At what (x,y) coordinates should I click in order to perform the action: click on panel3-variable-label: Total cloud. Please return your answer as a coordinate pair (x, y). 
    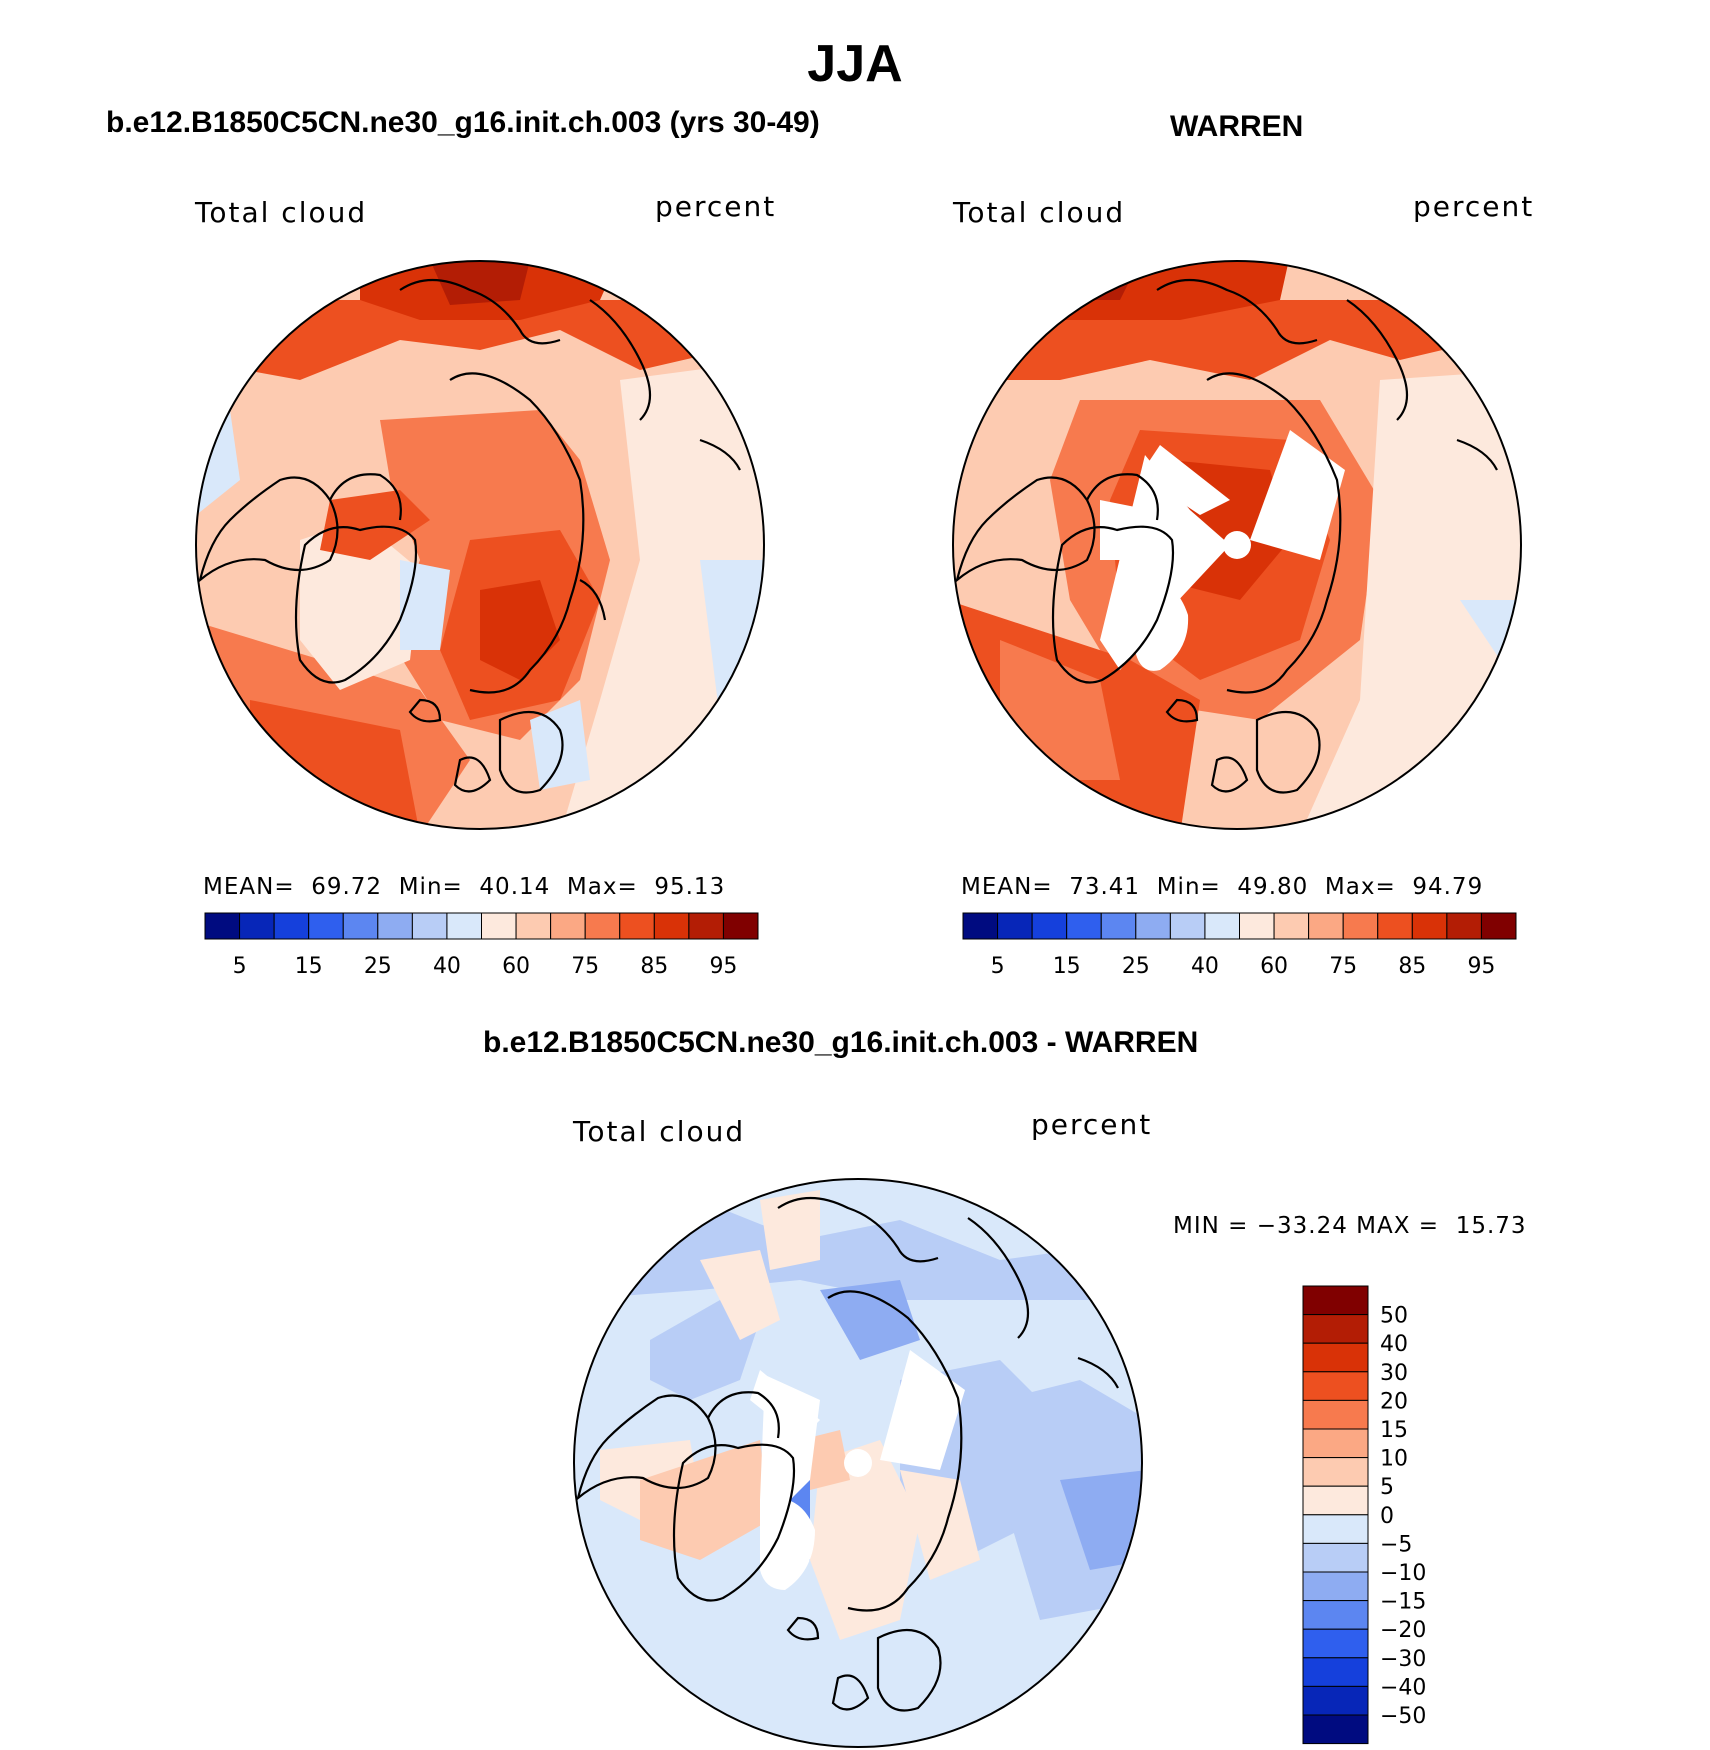
    Looking at the image, I should click on (659, 1131).